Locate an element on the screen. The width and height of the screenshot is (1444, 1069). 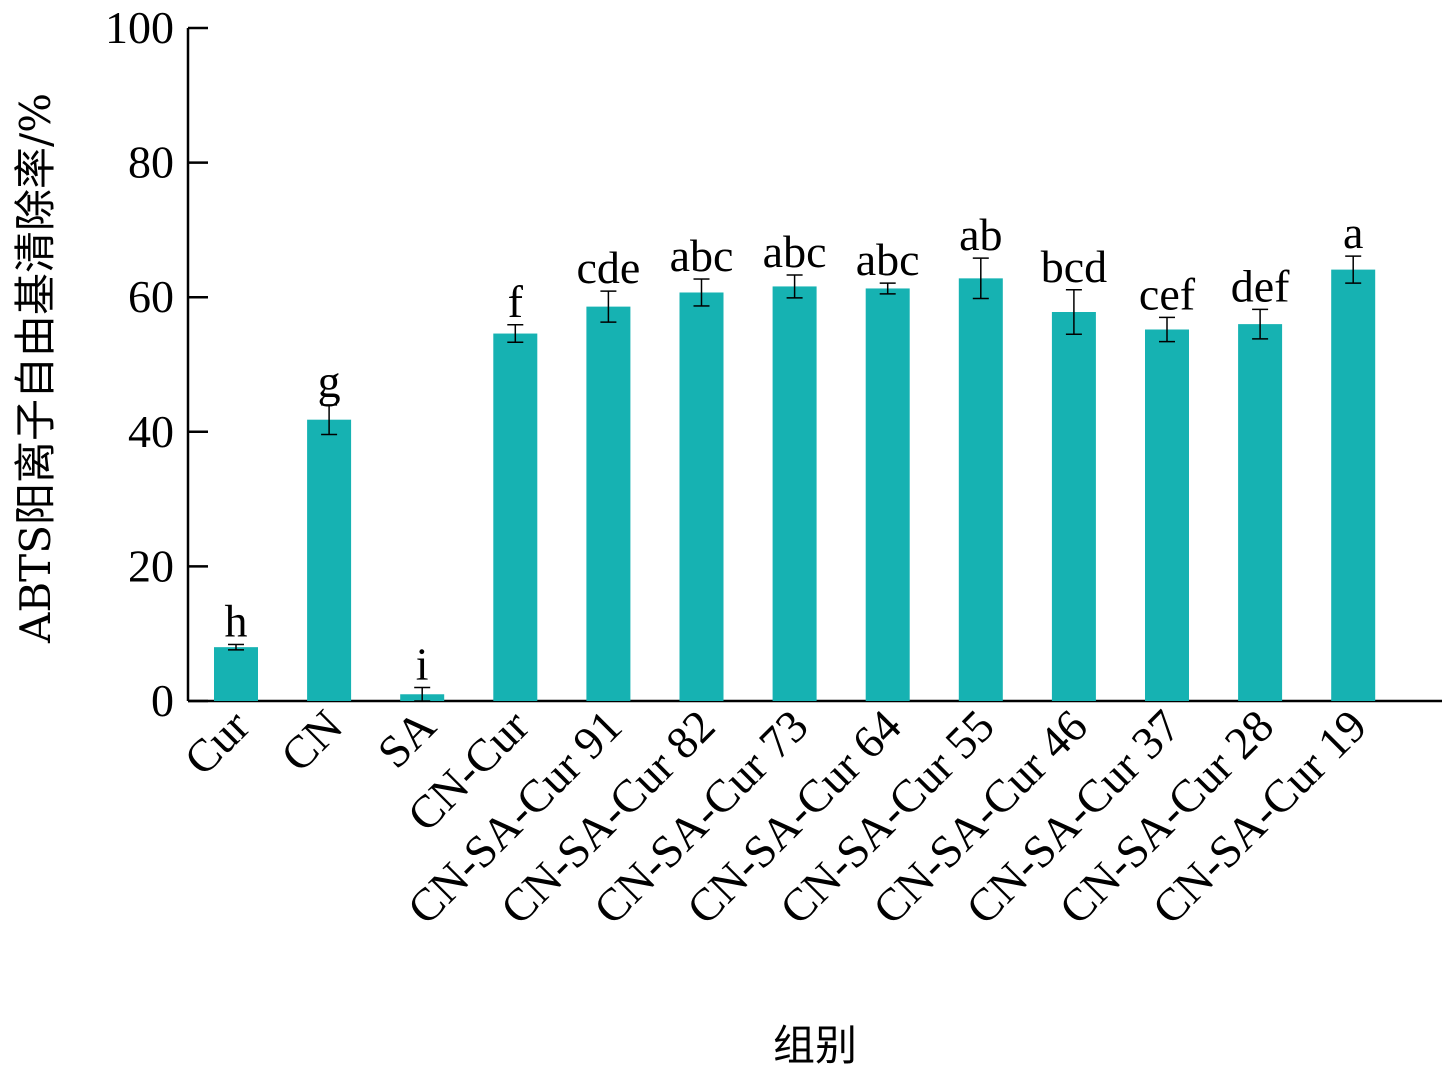
significance-letter: ab is located at coordinates (980, 234).